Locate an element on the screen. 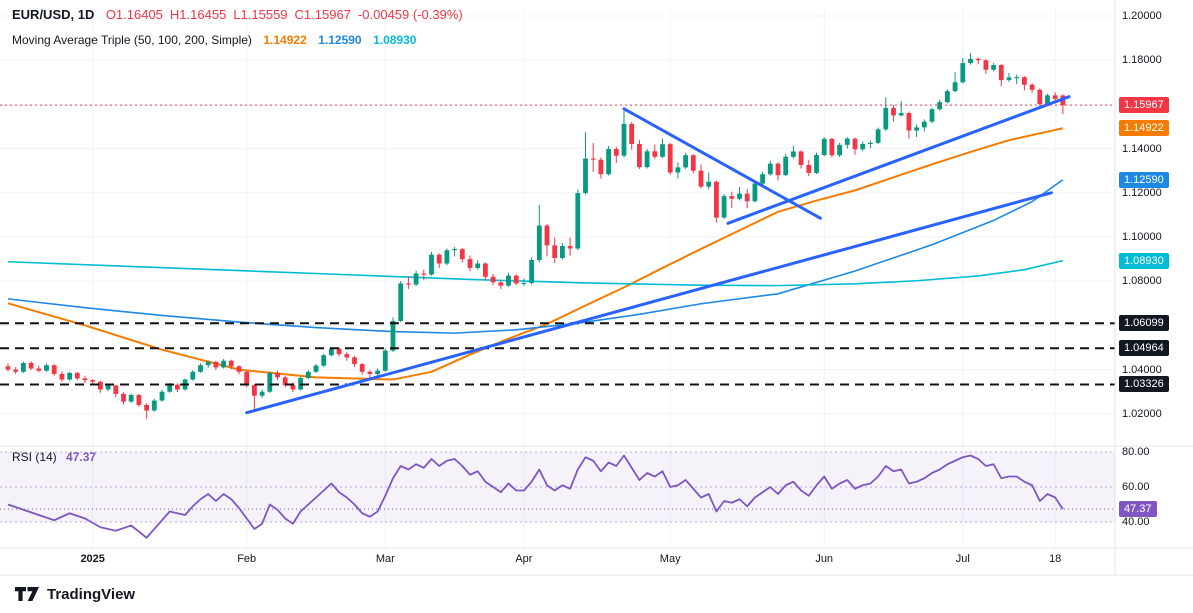 Image resolution: width=1193 pixels, height=613 pixels. support-price-badge: 1.03326 is located at coordinates (1144, 384).